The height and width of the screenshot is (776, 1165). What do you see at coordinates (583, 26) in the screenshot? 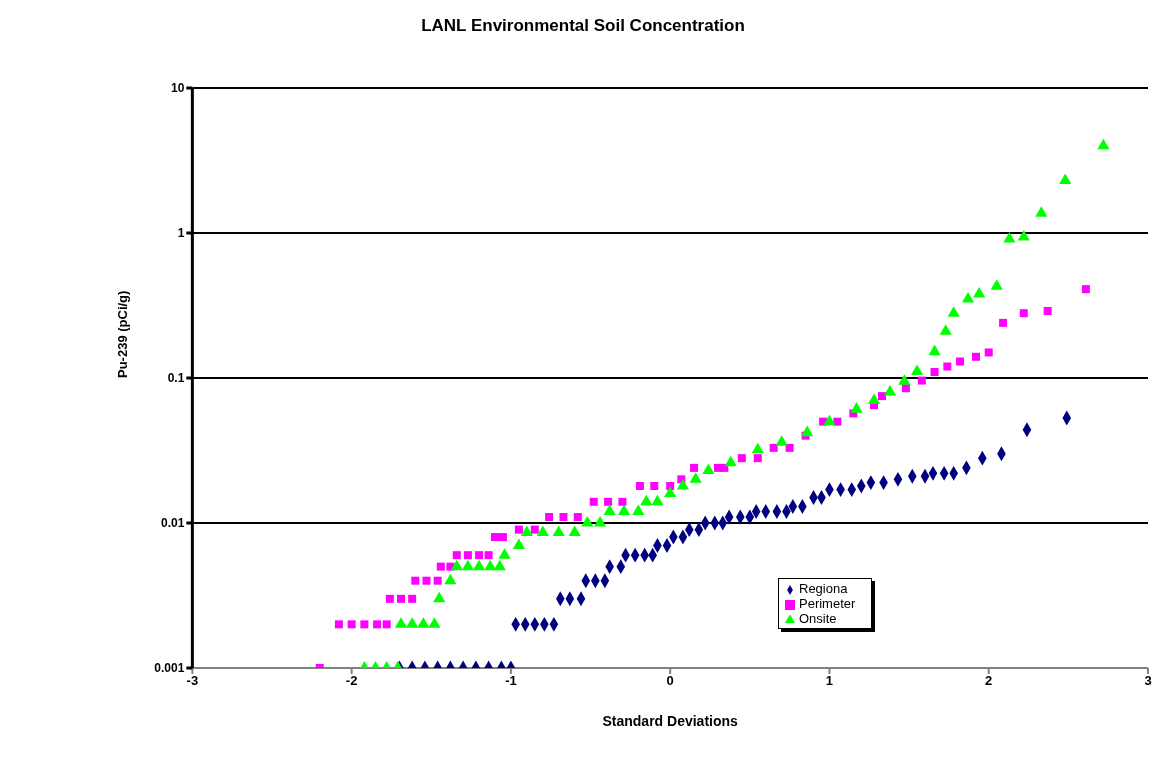
I see `chart-title: LANL Environmental Soil Concentration` at bounding box center [583, 26].